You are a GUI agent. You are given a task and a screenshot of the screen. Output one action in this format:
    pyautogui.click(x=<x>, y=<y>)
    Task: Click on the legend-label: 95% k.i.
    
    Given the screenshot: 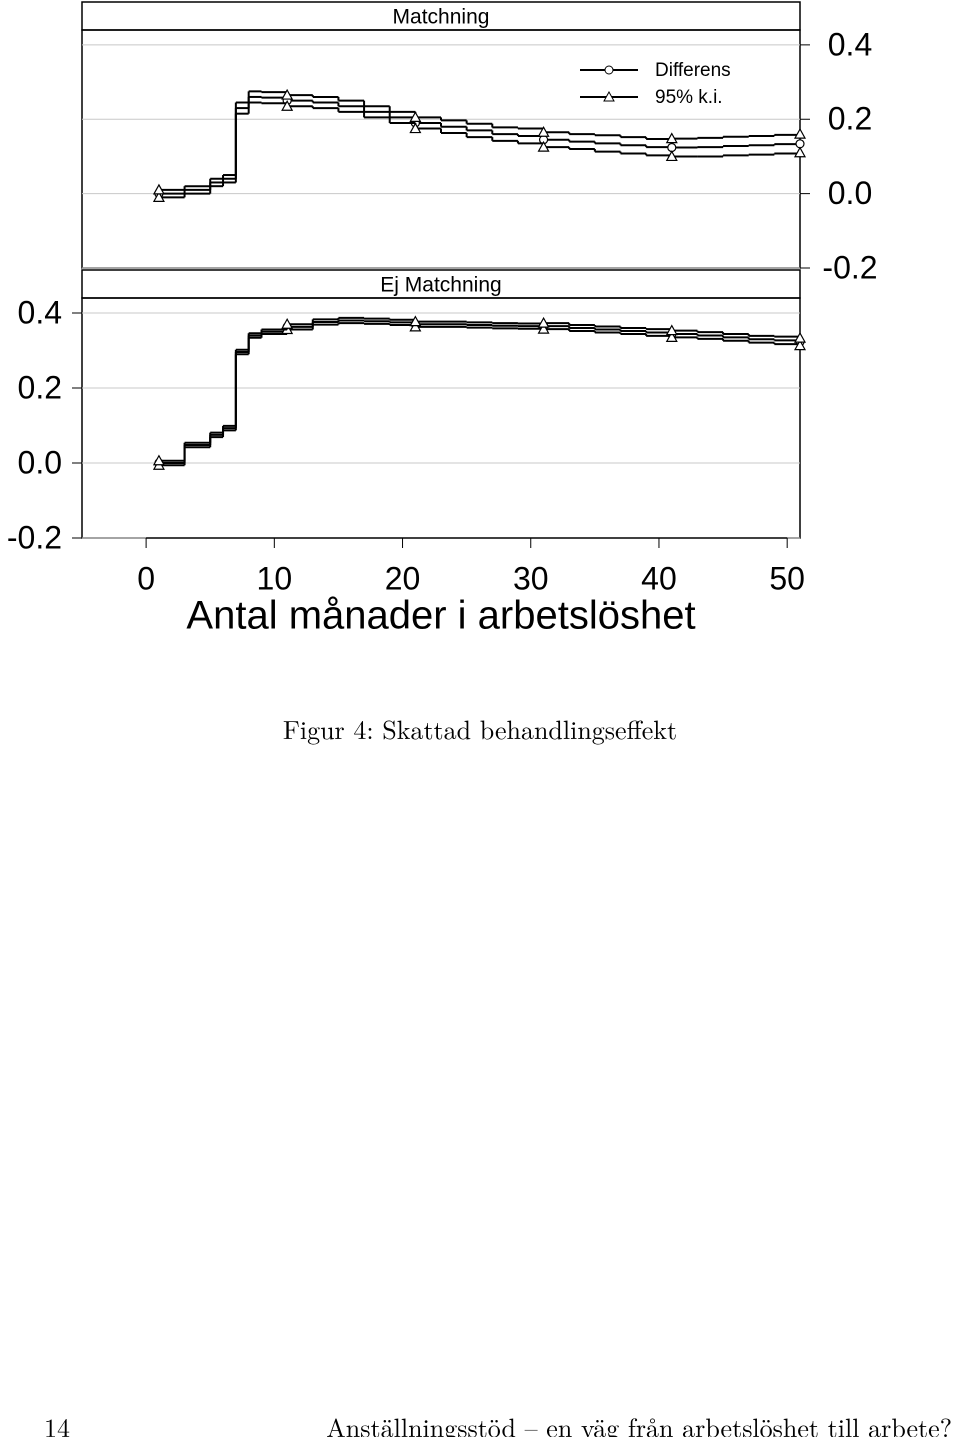 What is the action you would take?
    pyautogui.click(x=689, y=97)
    